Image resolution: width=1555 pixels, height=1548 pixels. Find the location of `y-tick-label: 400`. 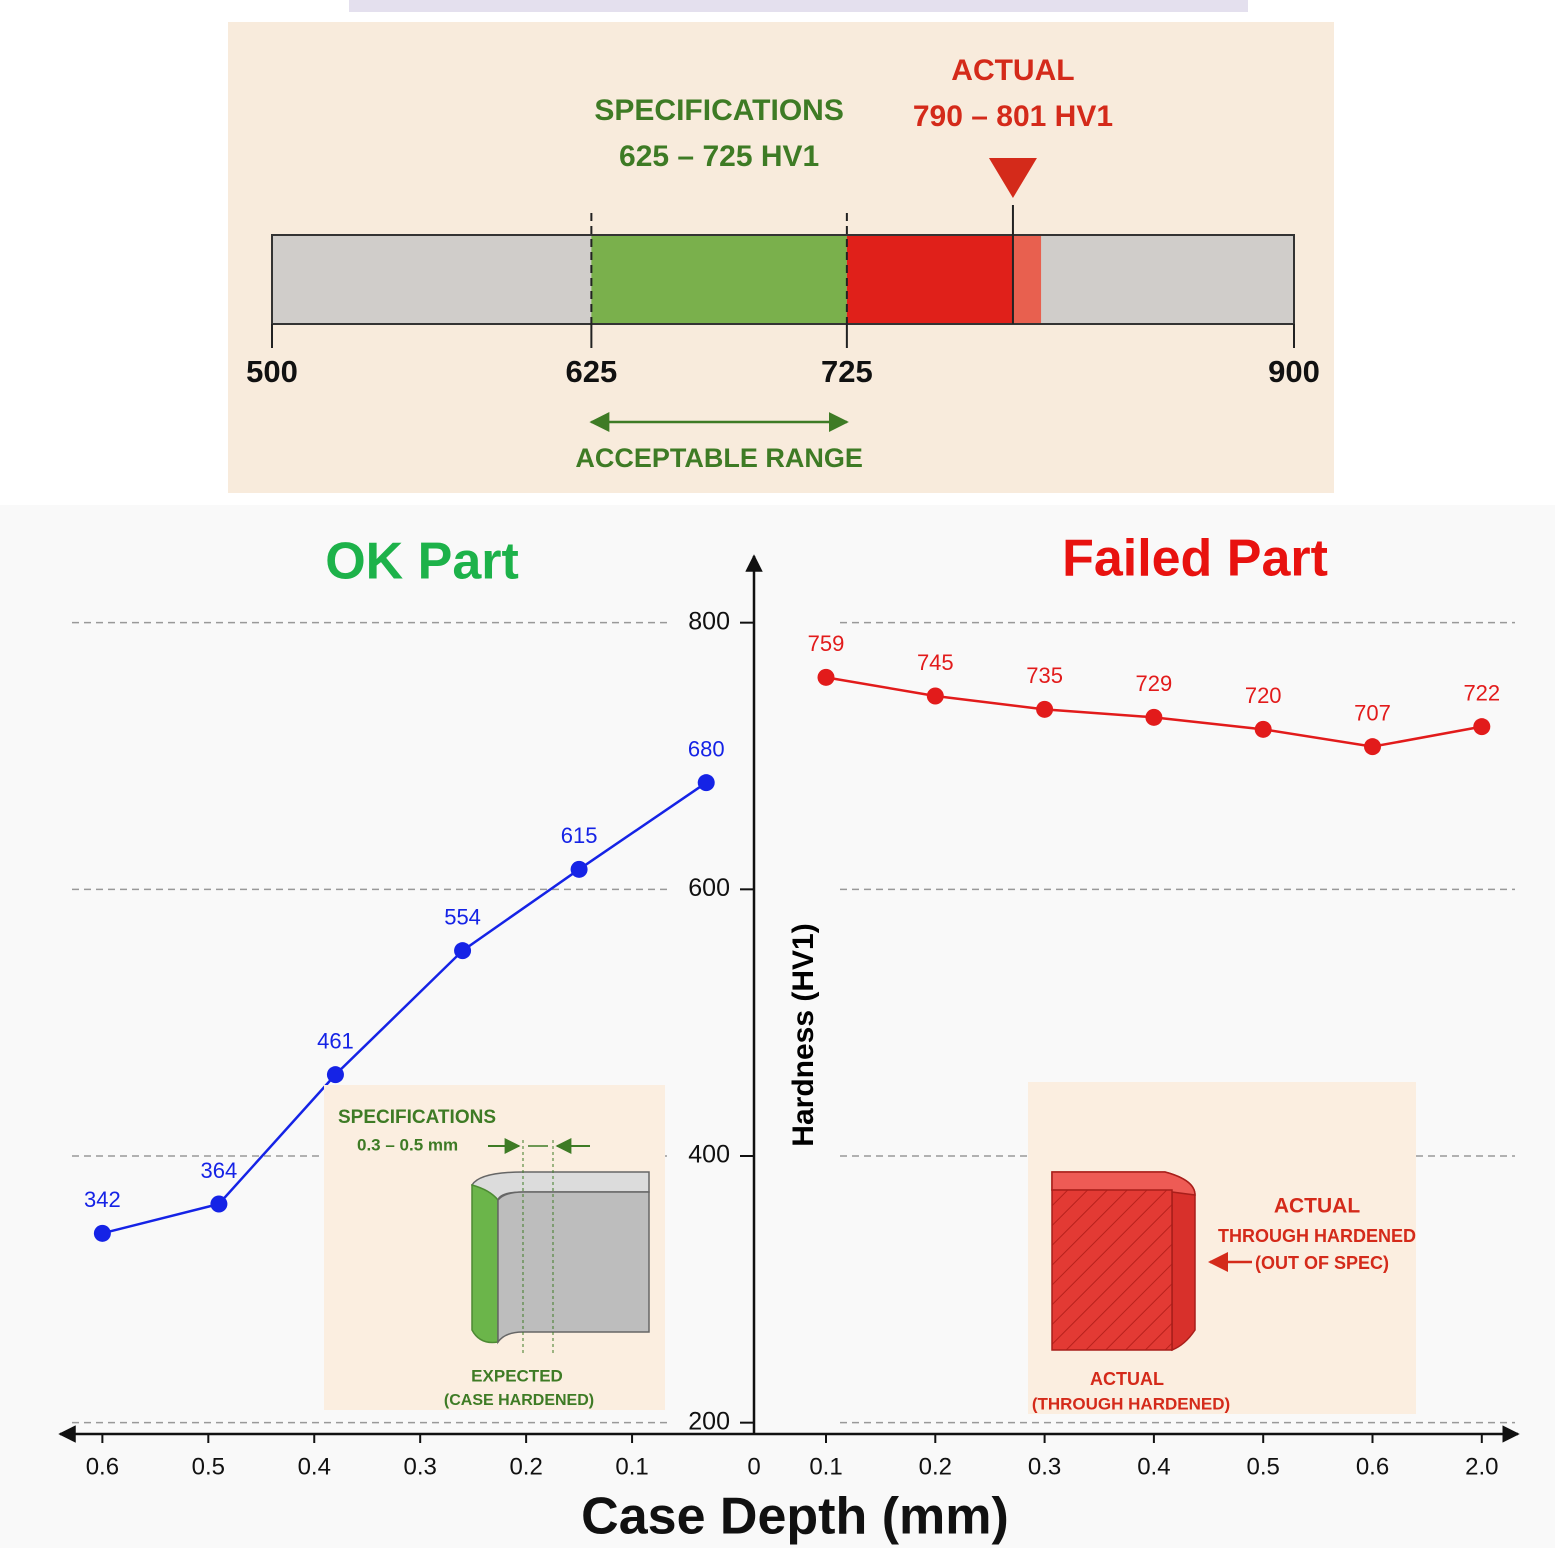

y-tick-label: 400 is located at coordinates (709, 1155).